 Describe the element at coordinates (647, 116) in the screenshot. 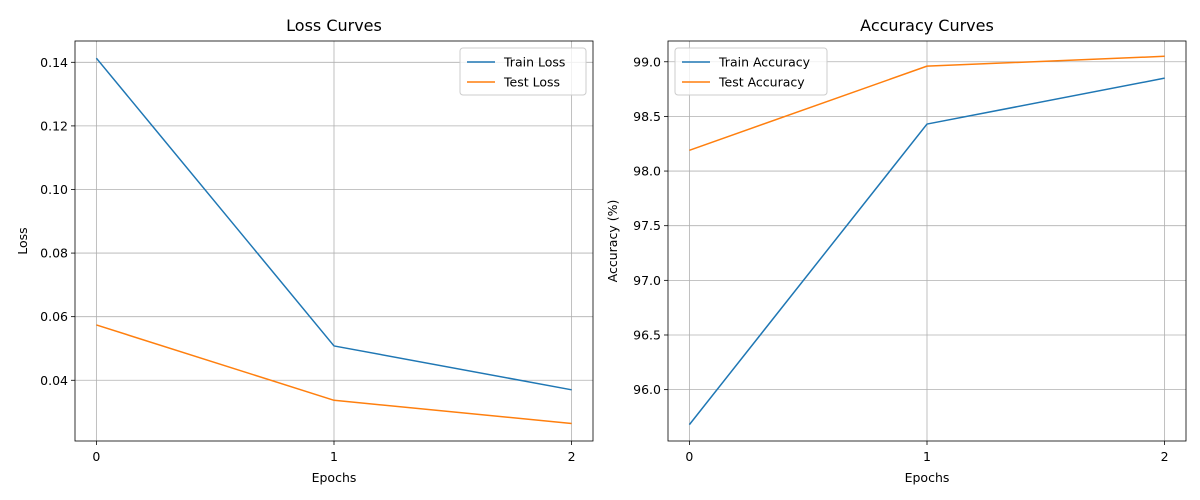

I see `y-tick-label: 98.5` at that location.